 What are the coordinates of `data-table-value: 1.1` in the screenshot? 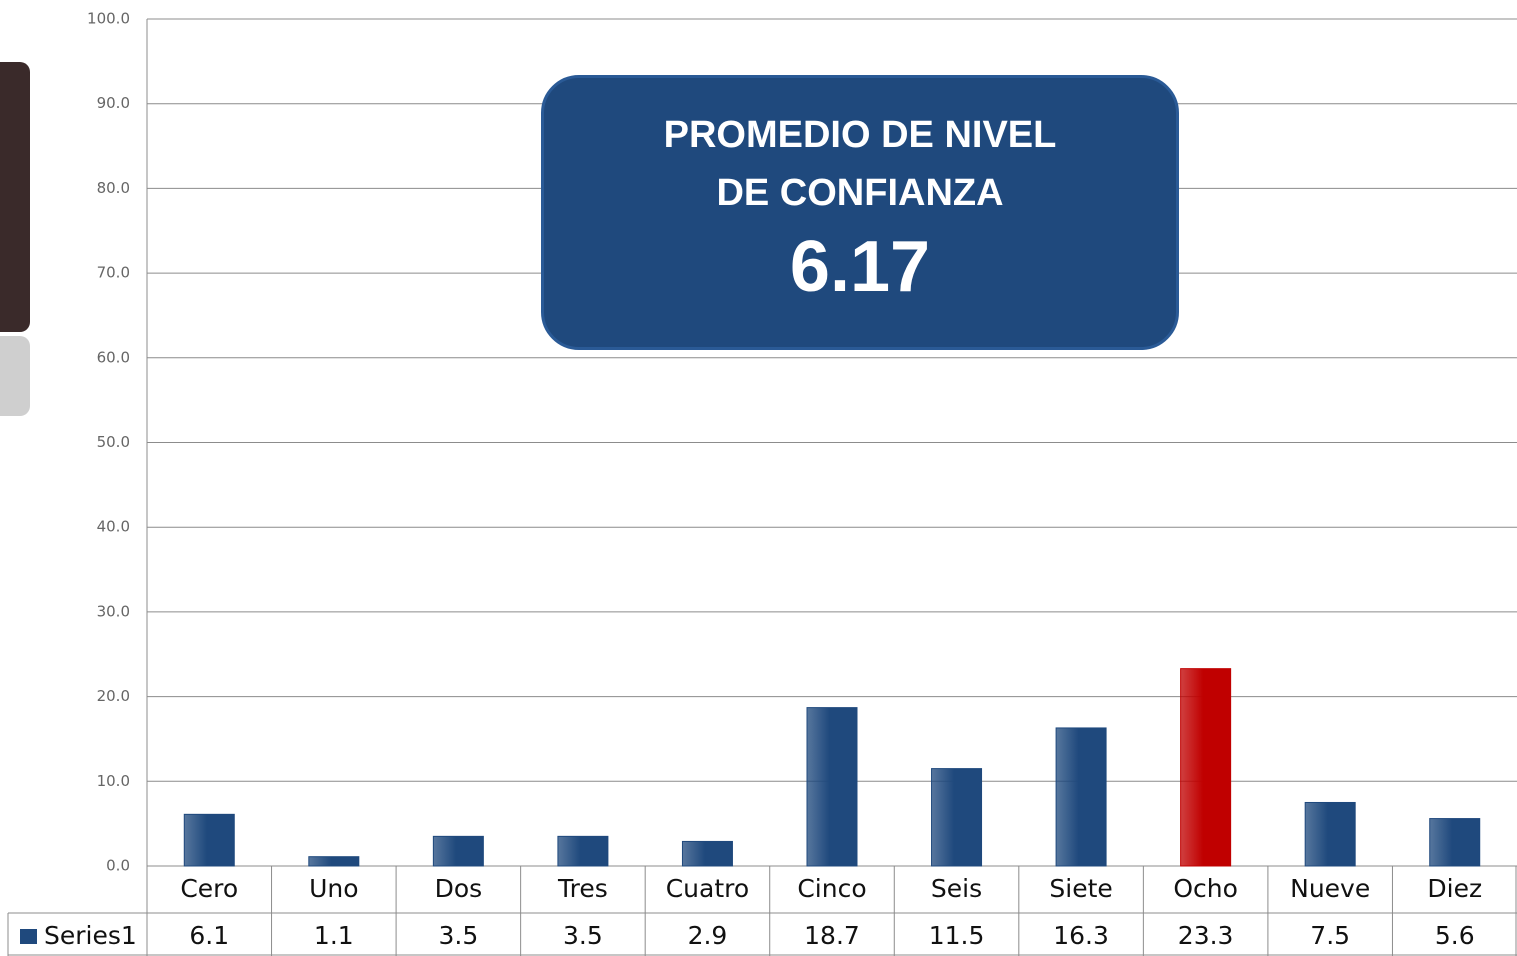 It's located at (334, 935).